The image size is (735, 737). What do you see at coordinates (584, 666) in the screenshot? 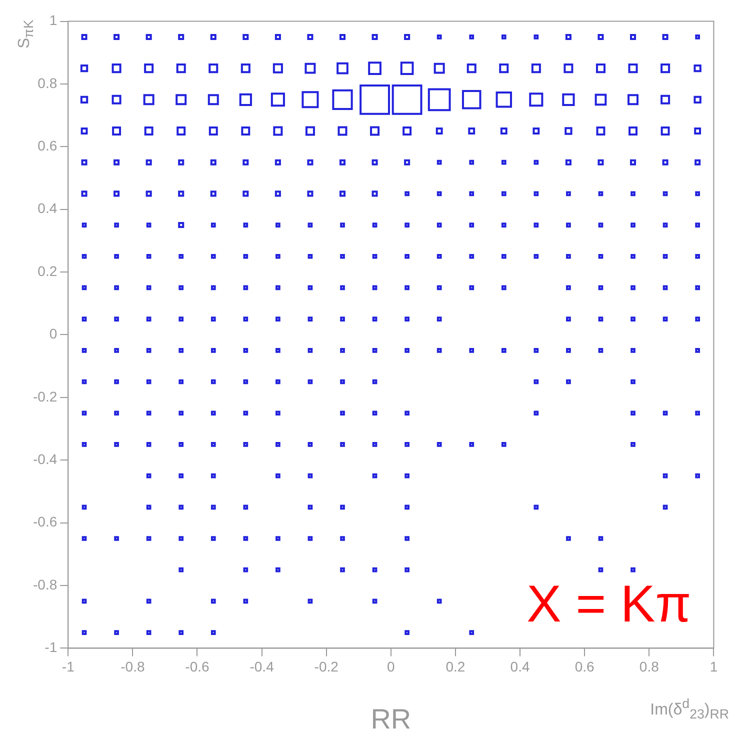
I see `x-tick-label: 0.6` at bounding box center [584, 666].